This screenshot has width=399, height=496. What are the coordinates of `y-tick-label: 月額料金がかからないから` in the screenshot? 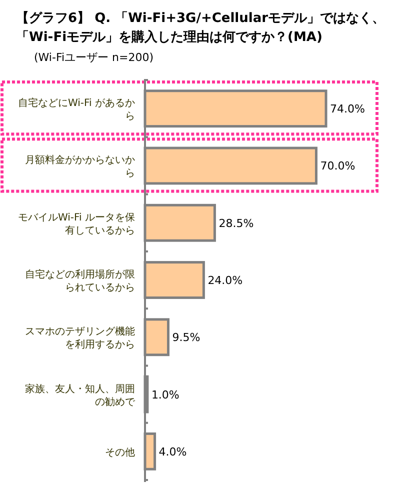 It's located at (80, 167).